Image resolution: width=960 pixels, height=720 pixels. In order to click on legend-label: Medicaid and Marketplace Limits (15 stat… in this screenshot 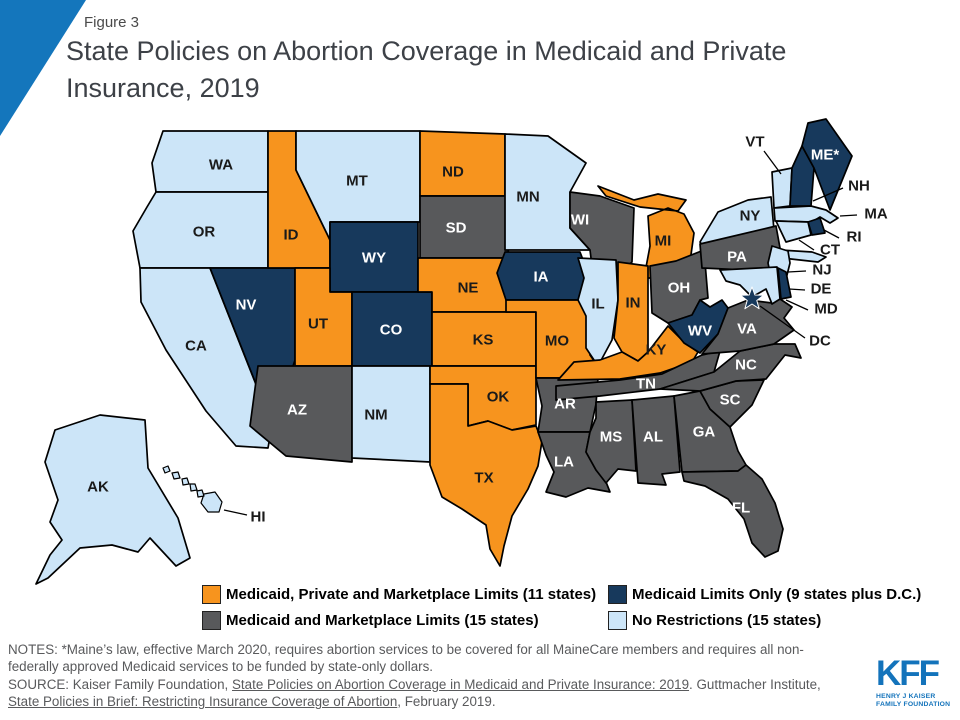, I will do `click(382, 620)`.